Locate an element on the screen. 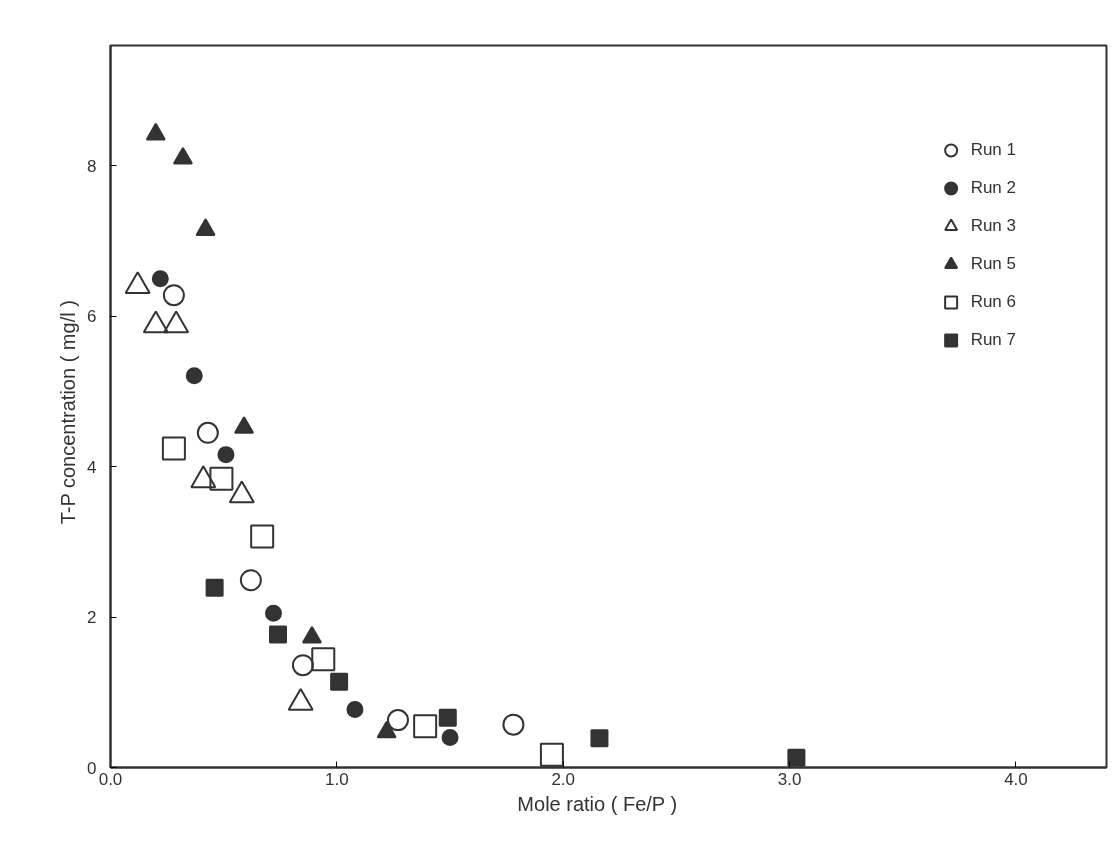 The image size is (1116, 862). x-axis-title: Mole ratio ( Fe/P ) is located at coordinates (597, 803).